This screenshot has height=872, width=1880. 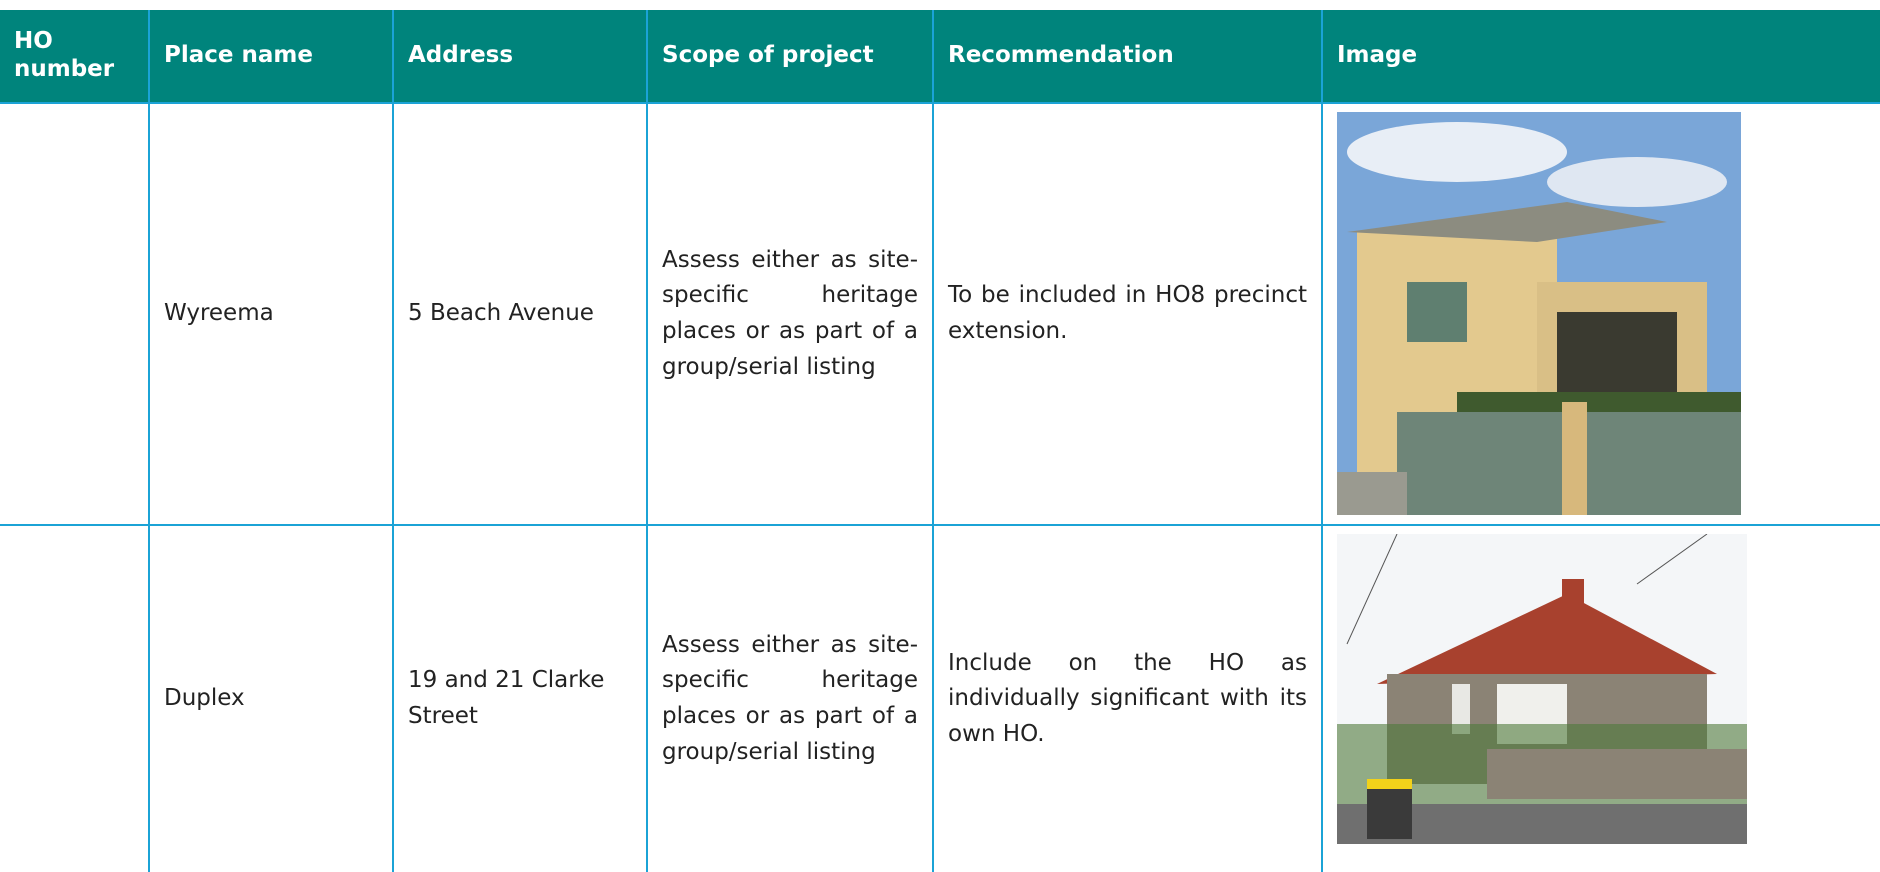 What do you see at coordinates (1127, 57) in the screenshot?
I see `header-cell: Recommendation` at bounding box center [1127, 57].